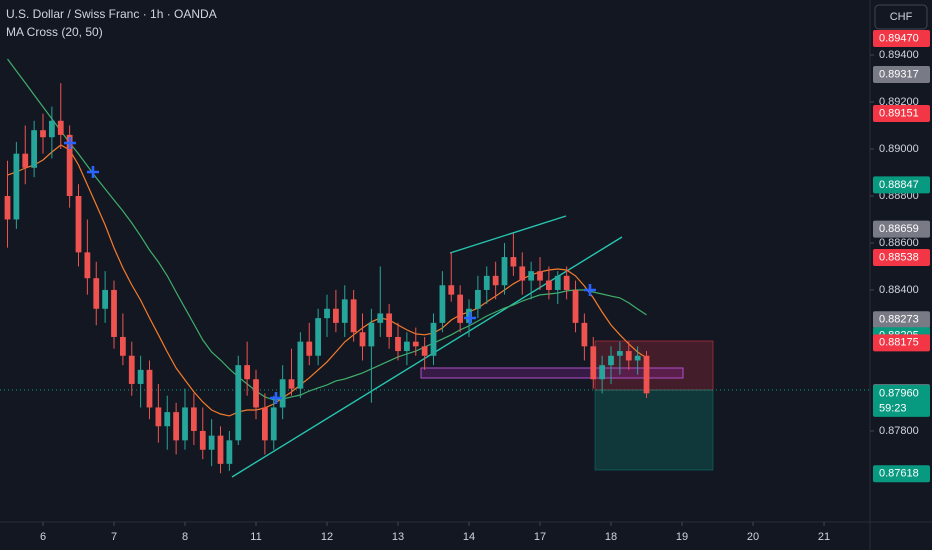  What do you see at coordinates (43, 537) in the screenshot?
I see `x-tick-label: 6` at bounding box center [43, 537].